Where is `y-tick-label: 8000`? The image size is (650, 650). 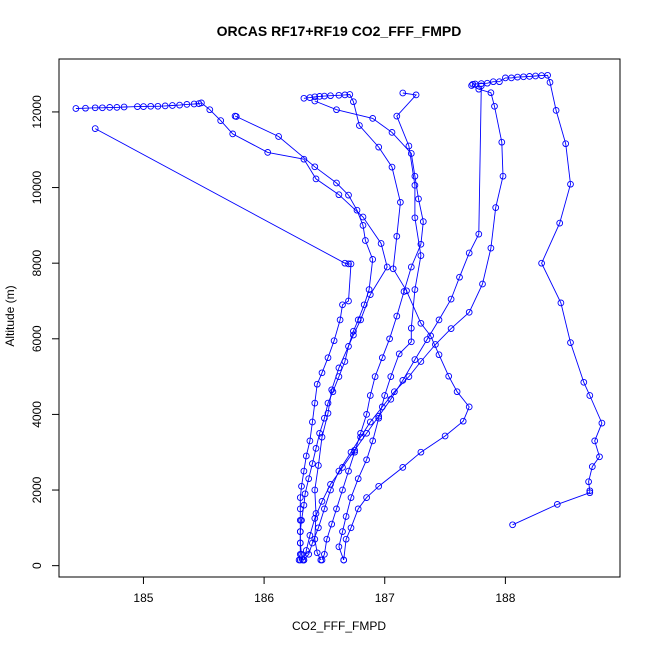 y-tick-label: 8000 is located at coordinates (37, 263).